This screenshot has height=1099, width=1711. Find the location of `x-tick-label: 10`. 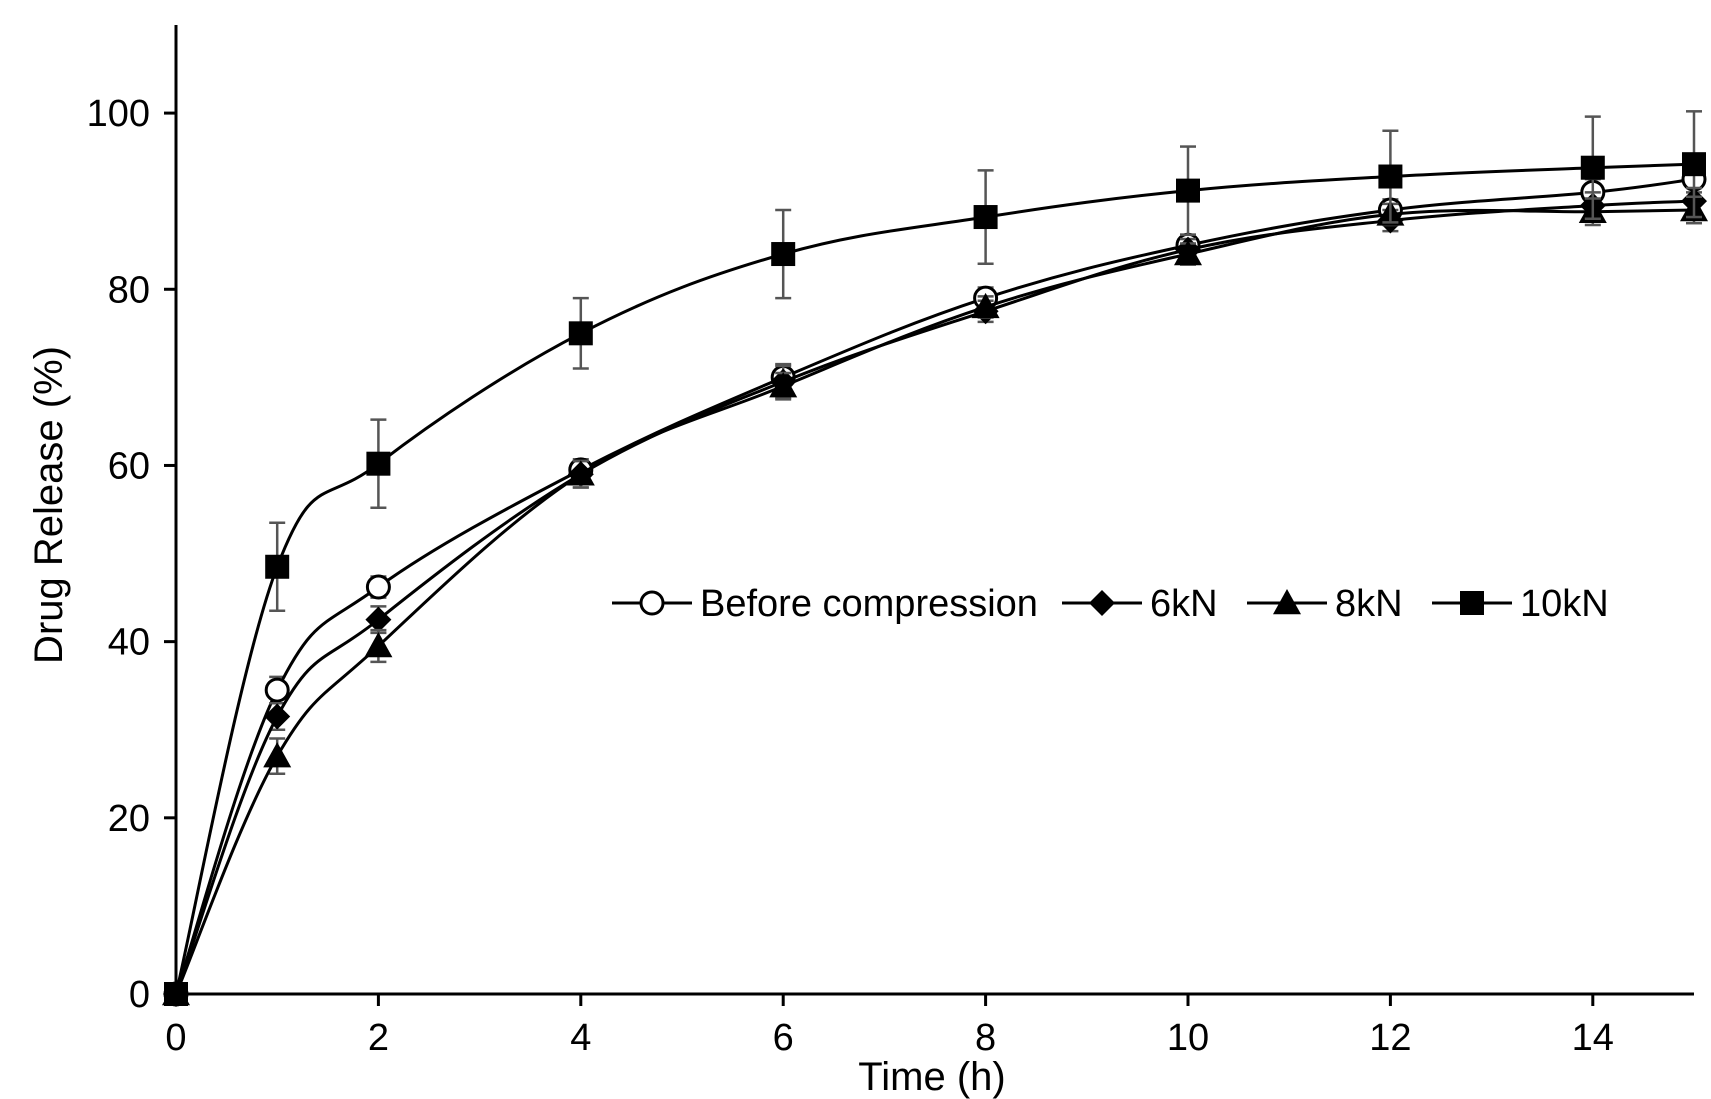

x-tick-label: 10 is located at coordinates (1188, 1038).